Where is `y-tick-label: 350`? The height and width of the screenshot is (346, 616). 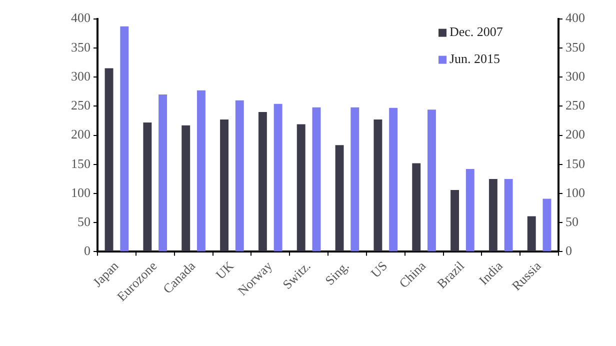
y-tick-label: 350 is located at coordinates (80, 46).